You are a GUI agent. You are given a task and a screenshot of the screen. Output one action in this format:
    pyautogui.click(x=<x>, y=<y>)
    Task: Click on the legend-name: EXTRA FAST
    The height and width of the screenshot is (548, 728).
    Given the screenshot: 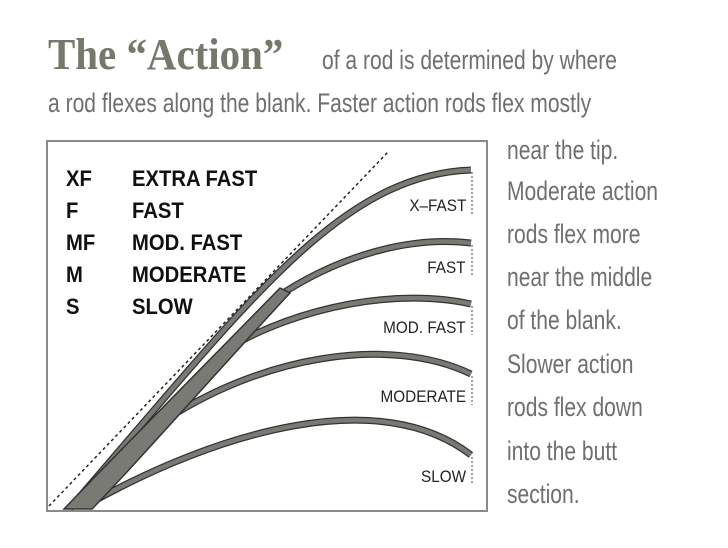 What is the action you would take?
    pyautogui.click(x=195, y=178)
    